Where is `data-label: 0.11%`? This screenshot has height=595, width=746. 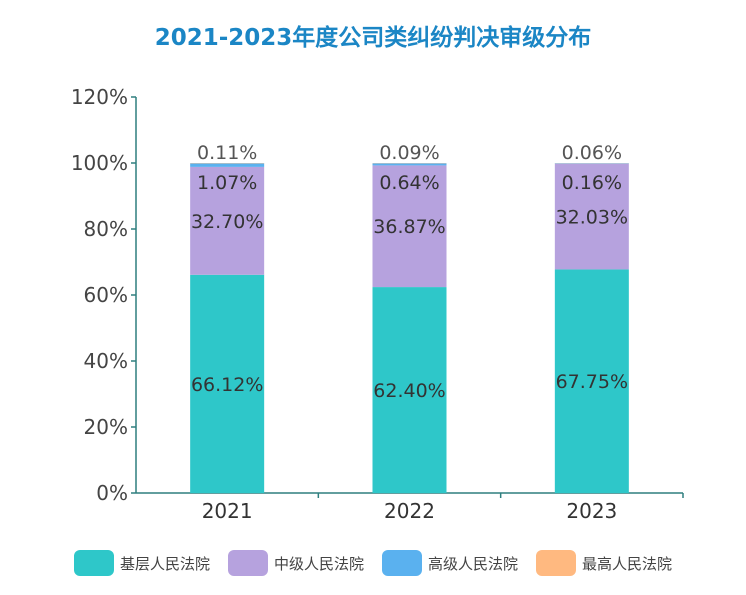
data-label: 0.11% is located at coordinates (227, 153).